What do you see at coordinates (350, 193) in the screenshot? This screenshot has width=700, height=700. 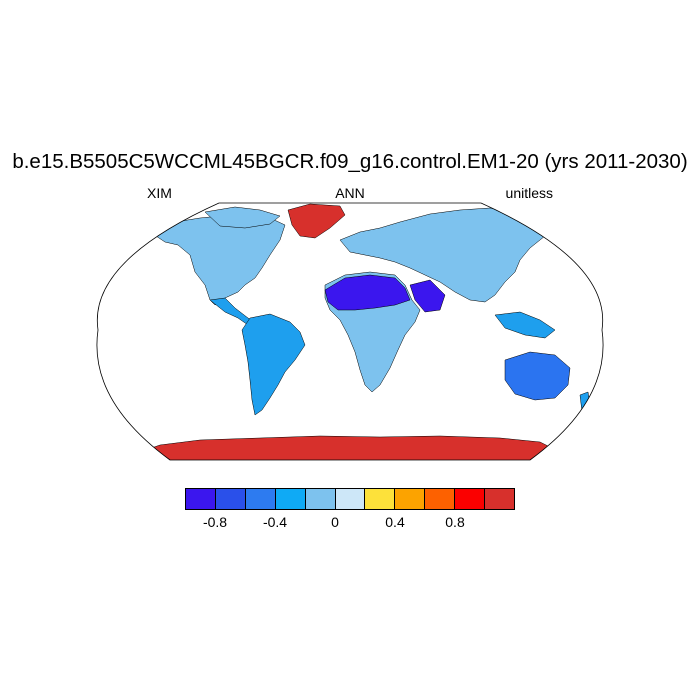 I see `season-label: ANN` at bounding box center [350, 193].